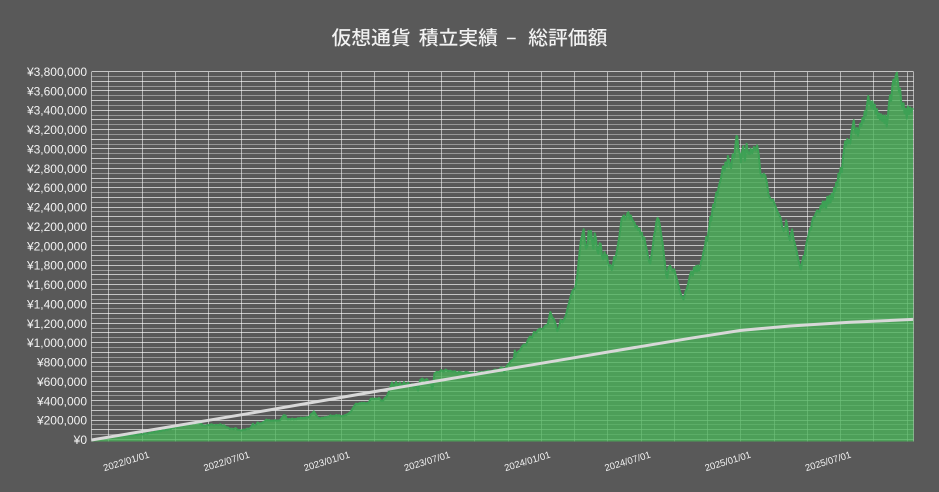  Describe the element at coordinates (61, 363) in the screenshot. I see `svg-text: ¥800,000` at that location.